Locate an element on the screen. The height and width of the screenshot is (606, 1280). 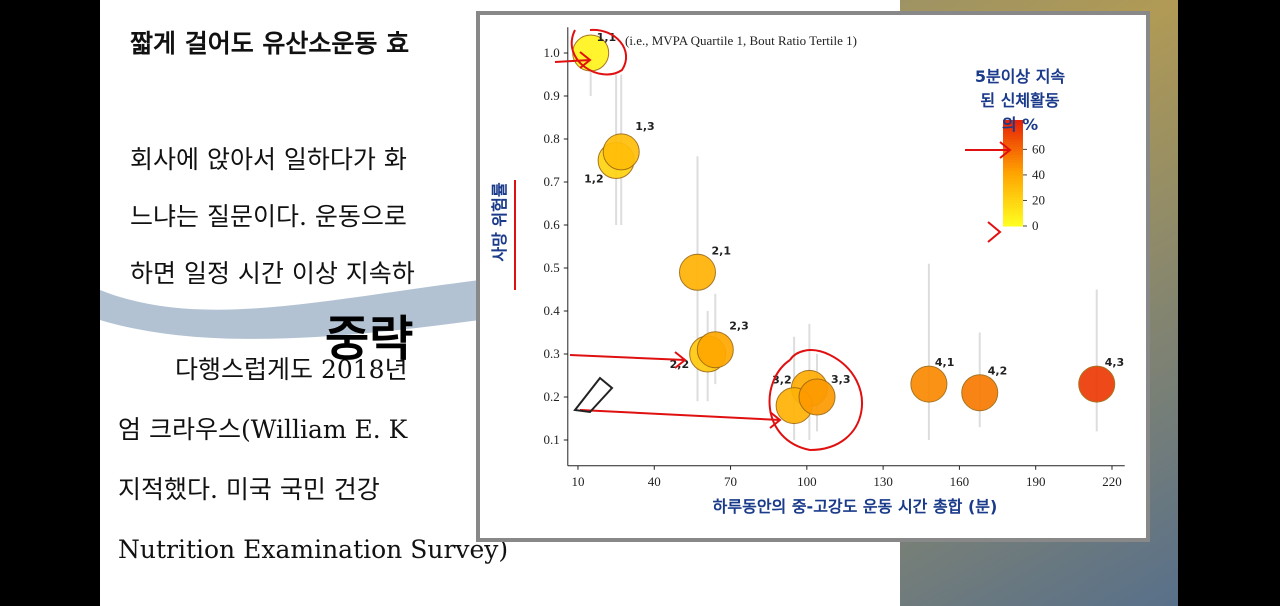
doc-line: 지적했다. 미국 국민 건강 is located at coordinates (249, 489).